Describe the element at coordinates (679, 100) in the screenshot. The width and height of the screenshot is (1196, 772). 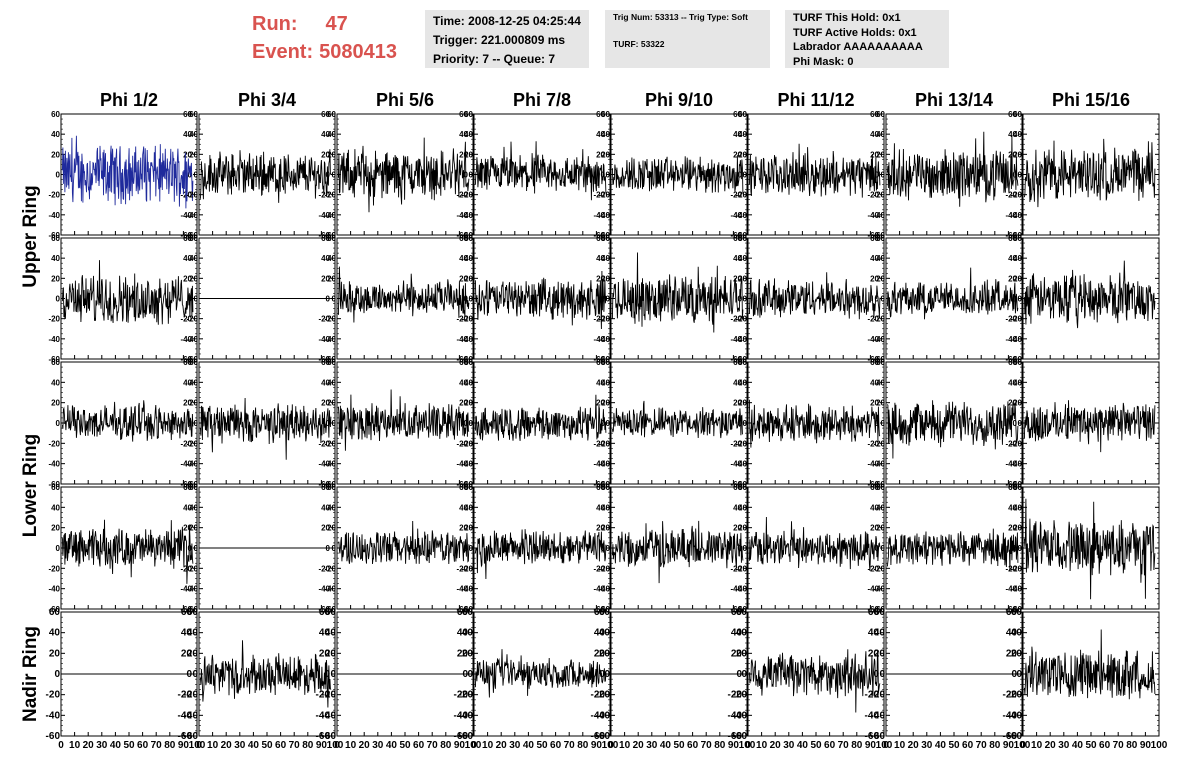
I see `column-header: Phi 9/10` at that location.